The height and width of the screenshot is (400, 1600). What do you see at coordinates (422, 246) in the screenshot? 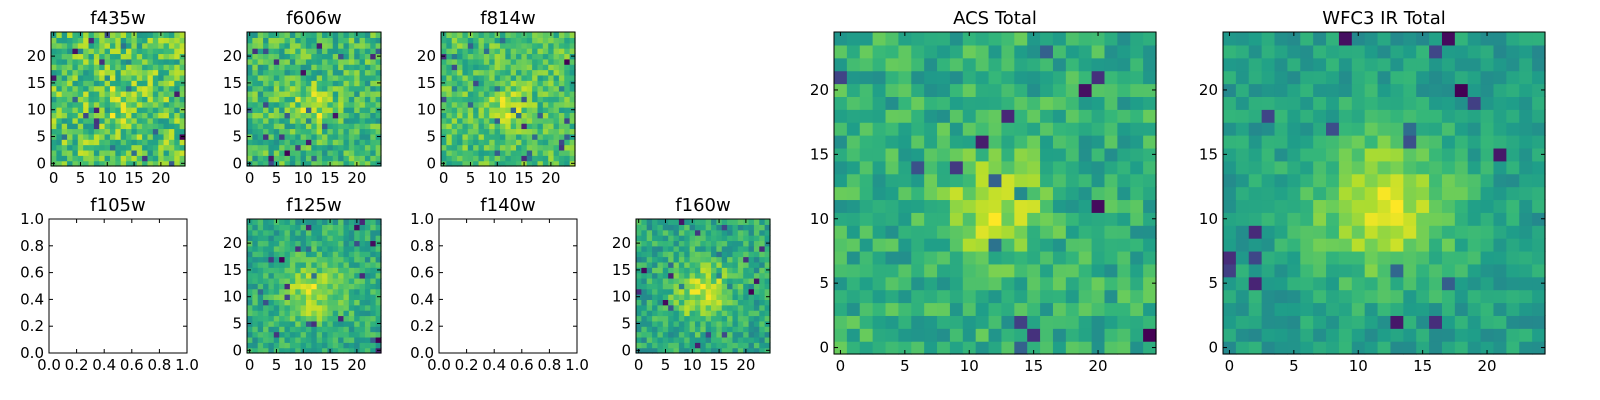
I see `y-tick-label: 0.8` at bounding box center [422, 246].